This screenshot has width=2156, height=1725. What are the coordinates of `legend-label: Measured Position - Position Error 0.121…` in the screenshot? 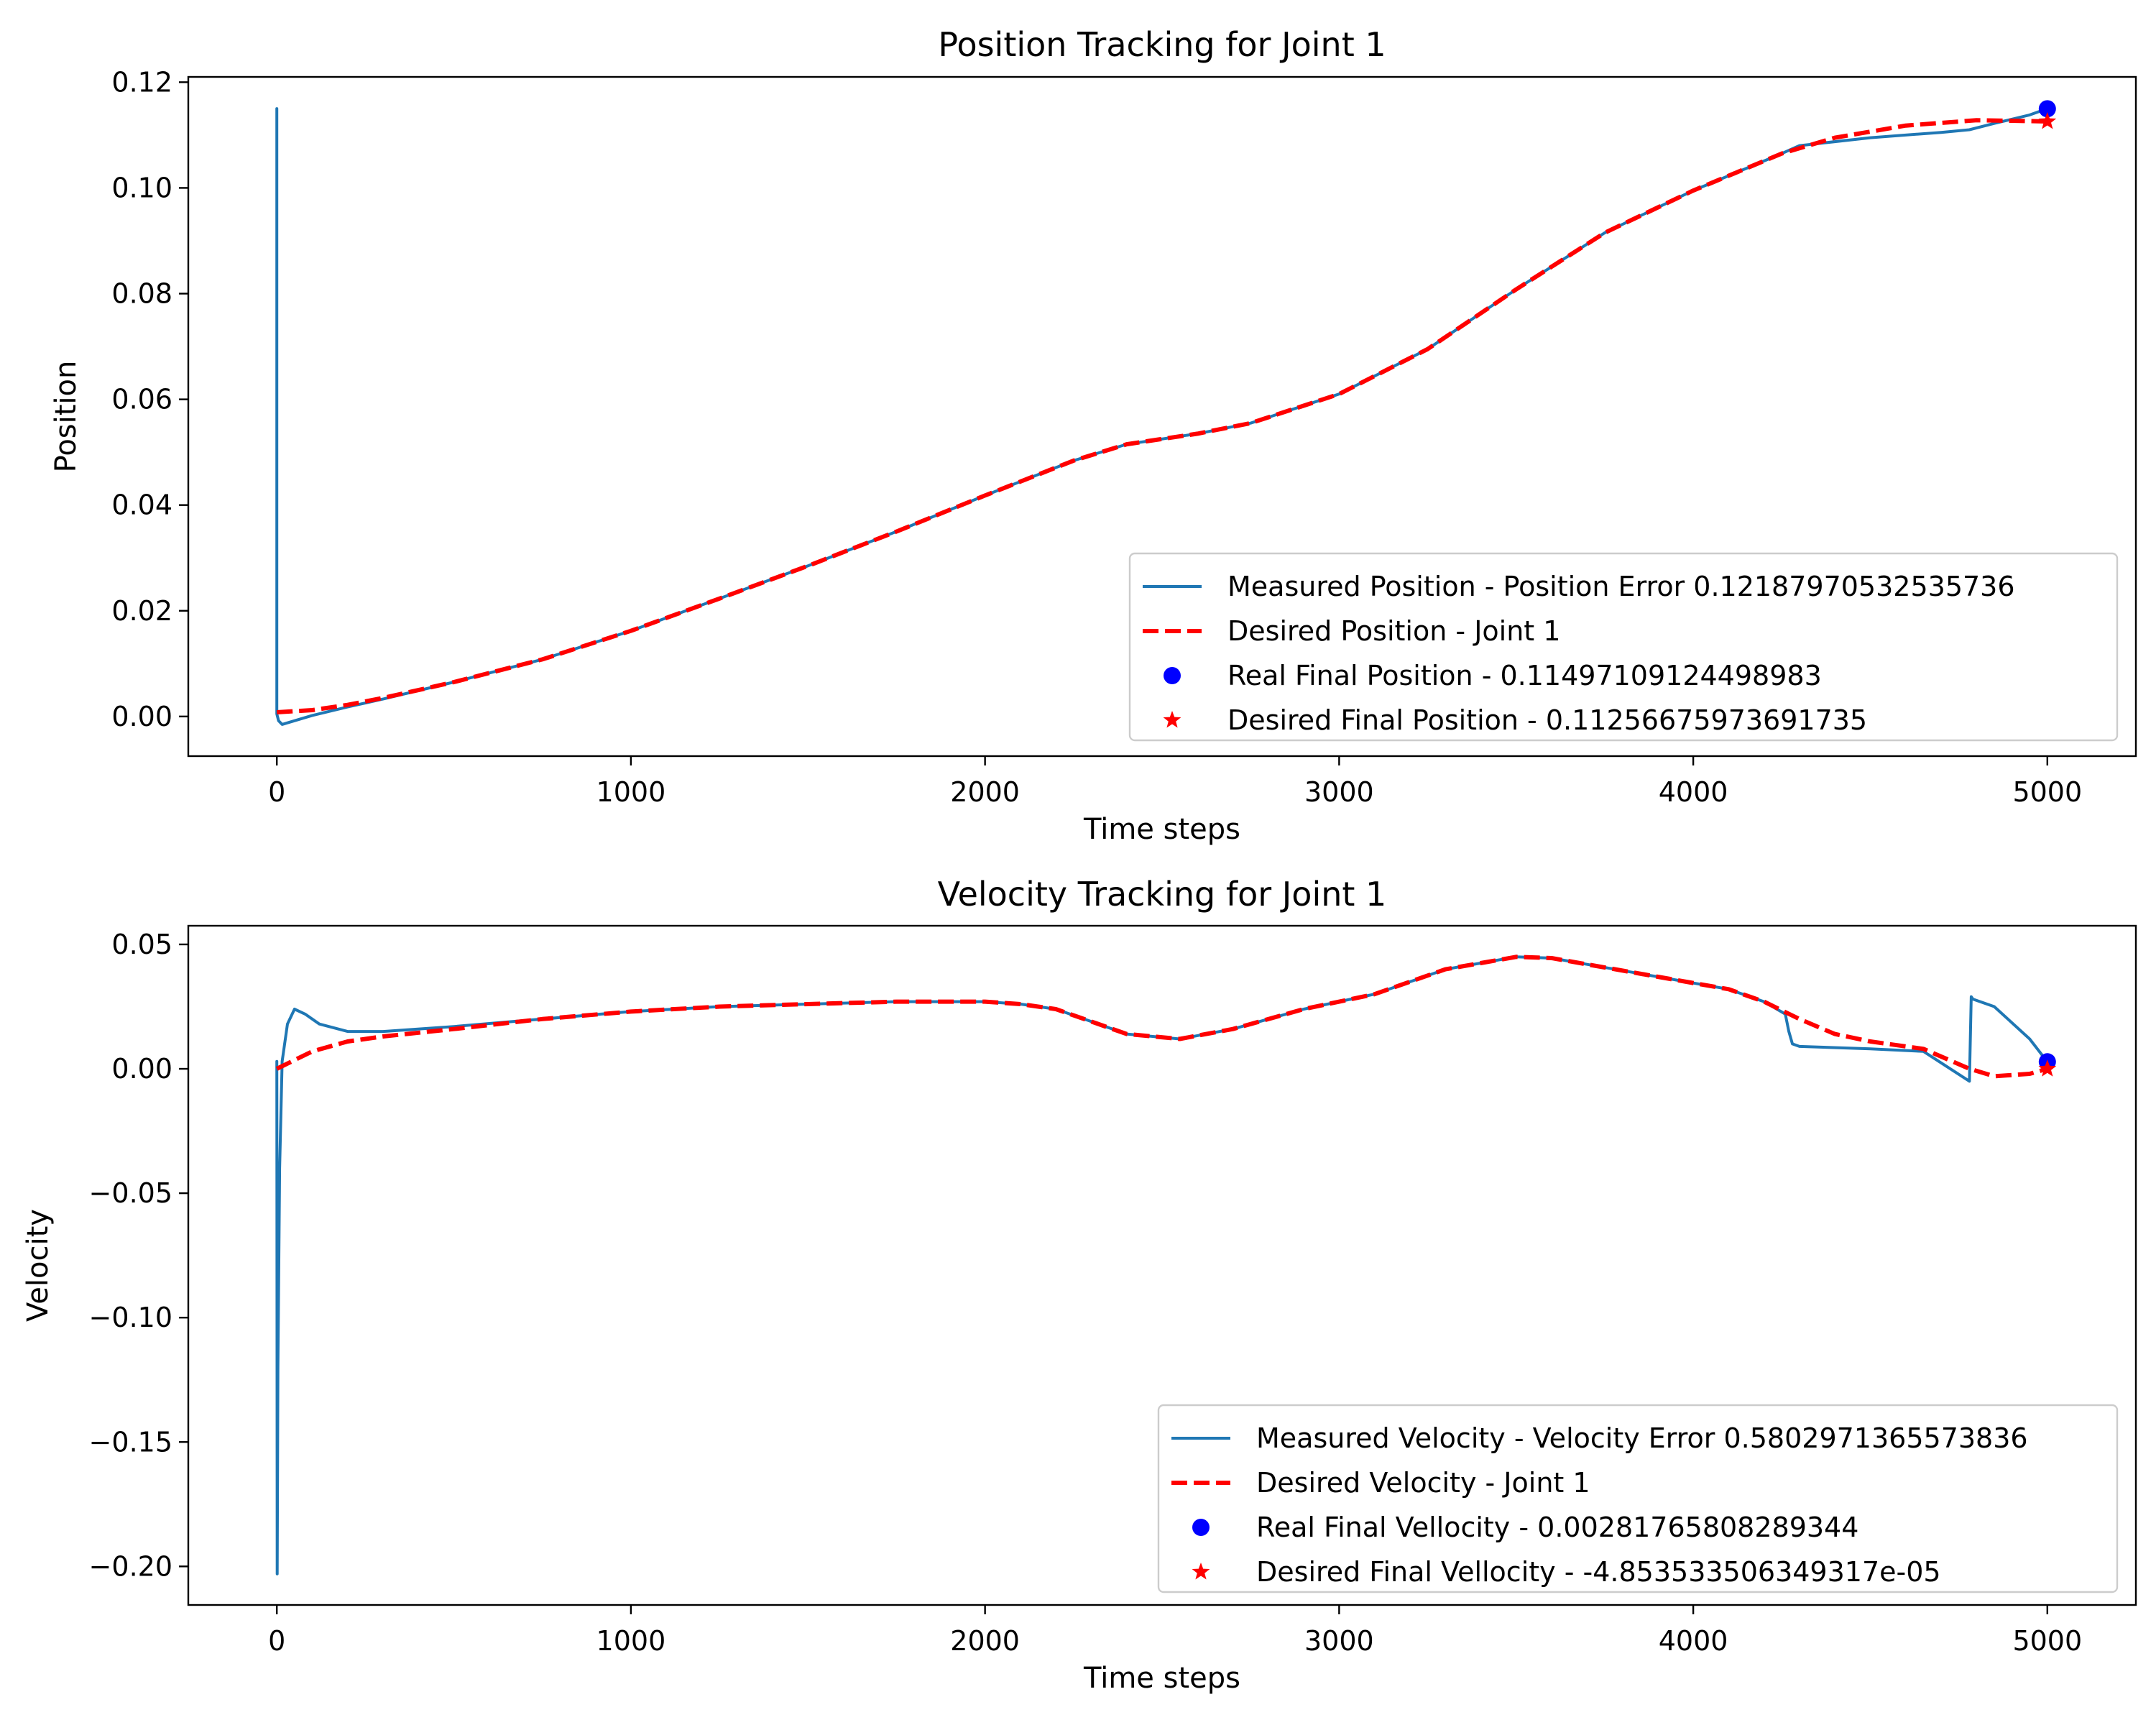 It's located at (1621, 586).